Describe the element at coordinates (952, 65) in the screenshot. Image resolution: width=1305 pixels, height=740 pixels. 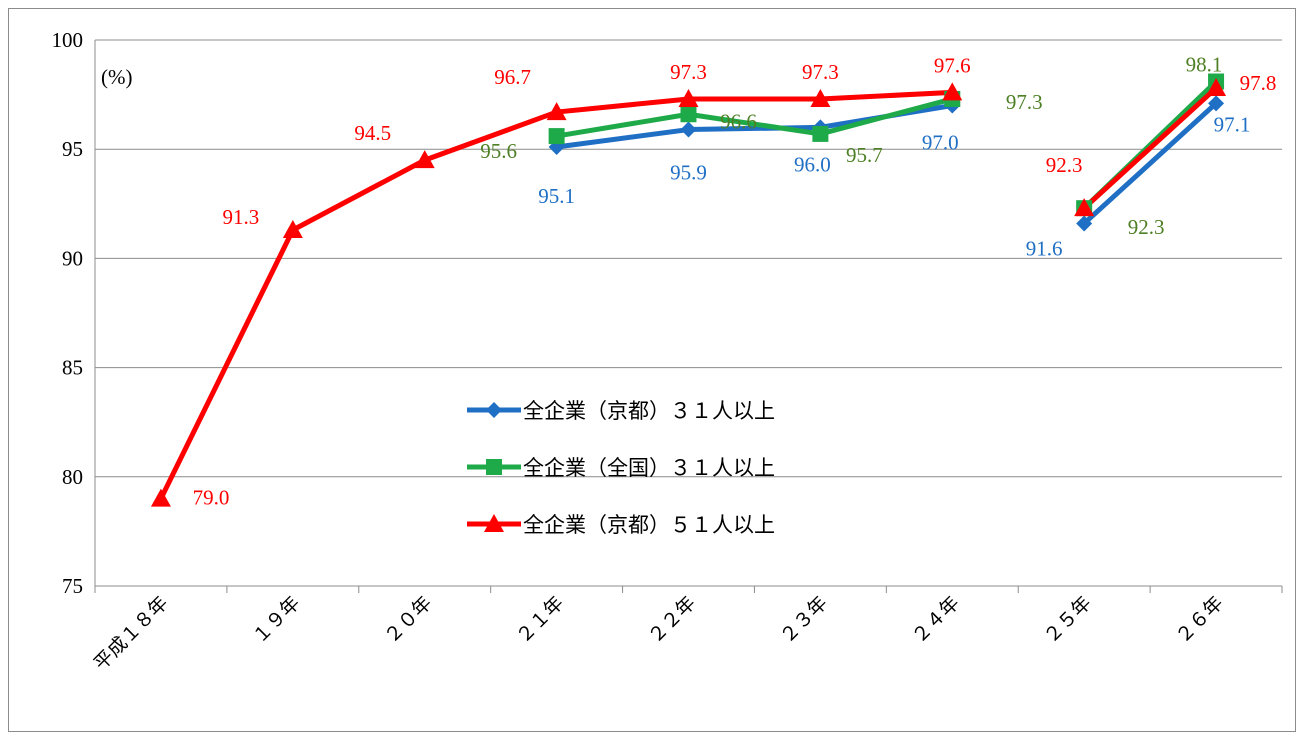
I see `data-label: 97.6` at that location.